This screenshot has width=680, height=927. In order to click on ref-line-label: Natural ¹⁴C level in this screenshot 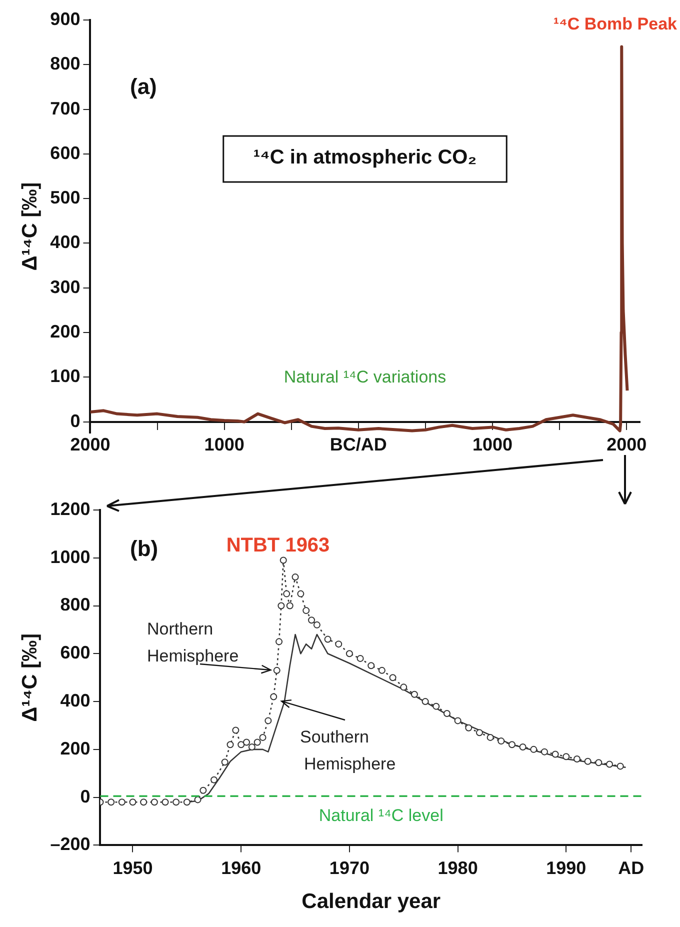, I will do `click(381, 815)`.